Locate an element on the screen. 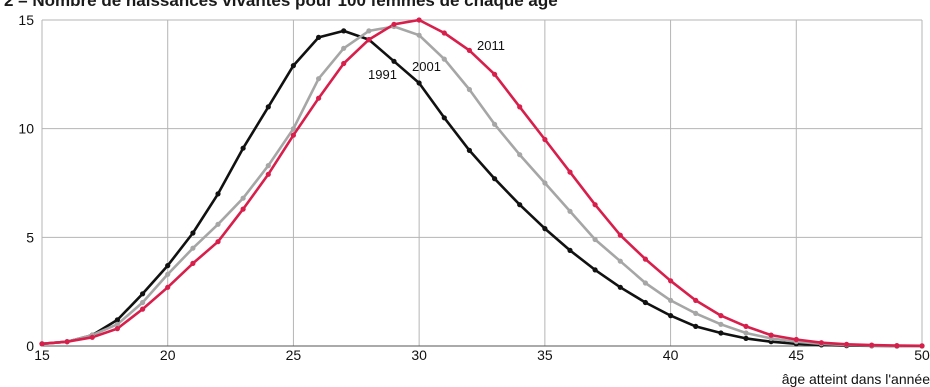 The width and height of the screenshot is (930, 387). series-label-1991: 1991 is located at coordinates (382, 74).